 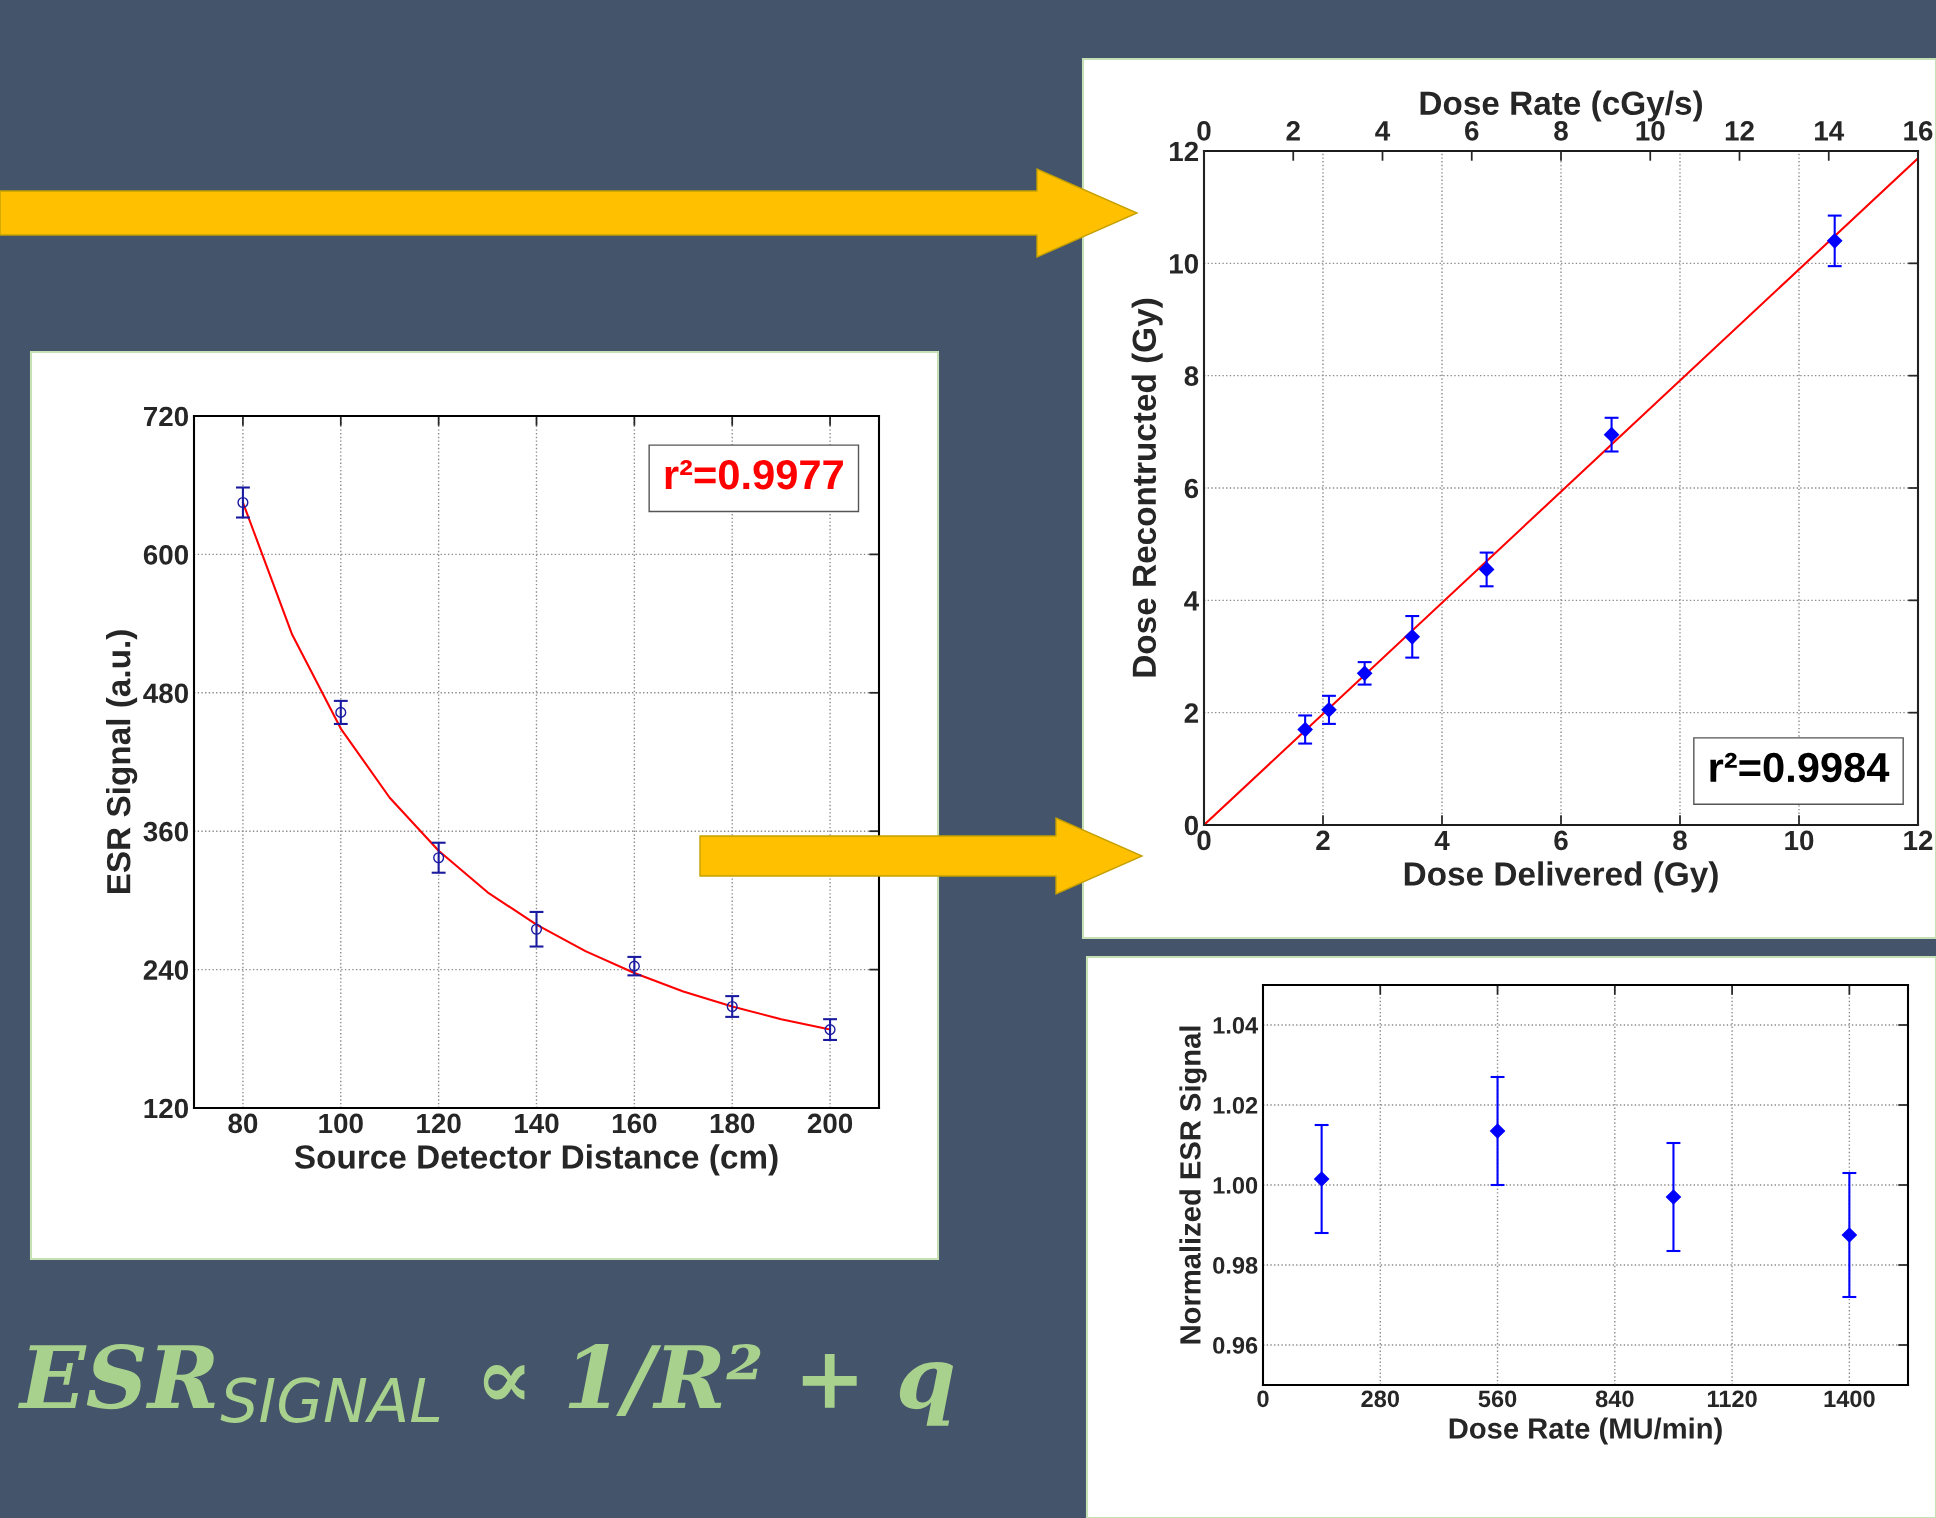 I want to click on x2-axis-title: Dose Rate (cGy/s), so click(x=1561, y=106).